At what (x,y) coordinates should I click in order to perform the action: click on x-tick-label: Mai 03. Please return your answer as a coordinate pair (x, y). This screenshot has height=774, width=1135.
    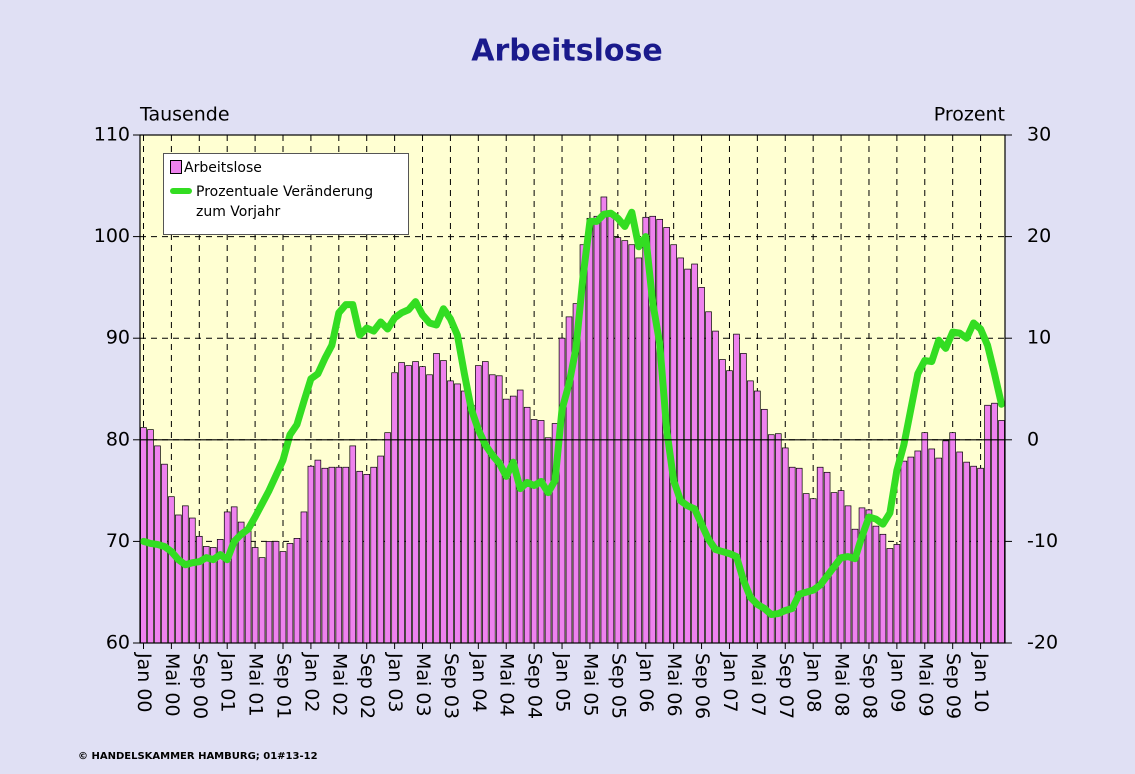
    Looking at the image, I should click on (423, 685).